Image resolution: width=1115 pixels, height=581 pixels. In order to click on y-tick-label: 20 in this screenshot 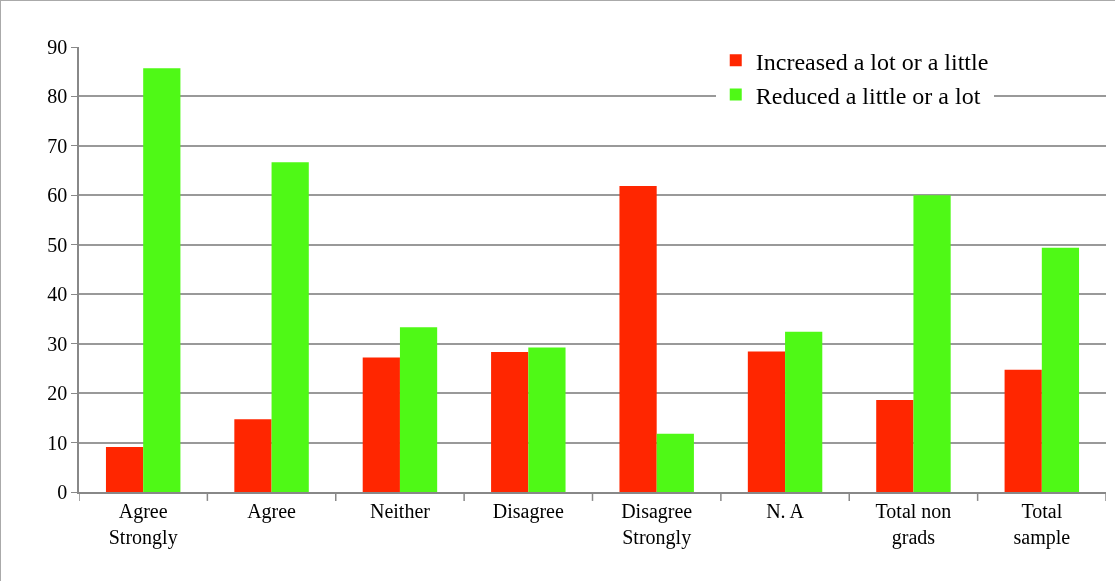, I will do `click(57, 393)`.